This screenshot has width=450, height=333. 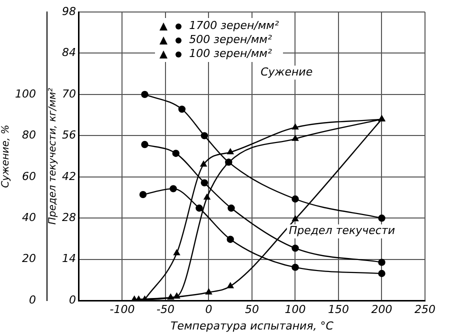 What do you see at coordinates (69, 135) in the screenshot?
I see `y-tick-label: 56` at bounding box center [69, 135].